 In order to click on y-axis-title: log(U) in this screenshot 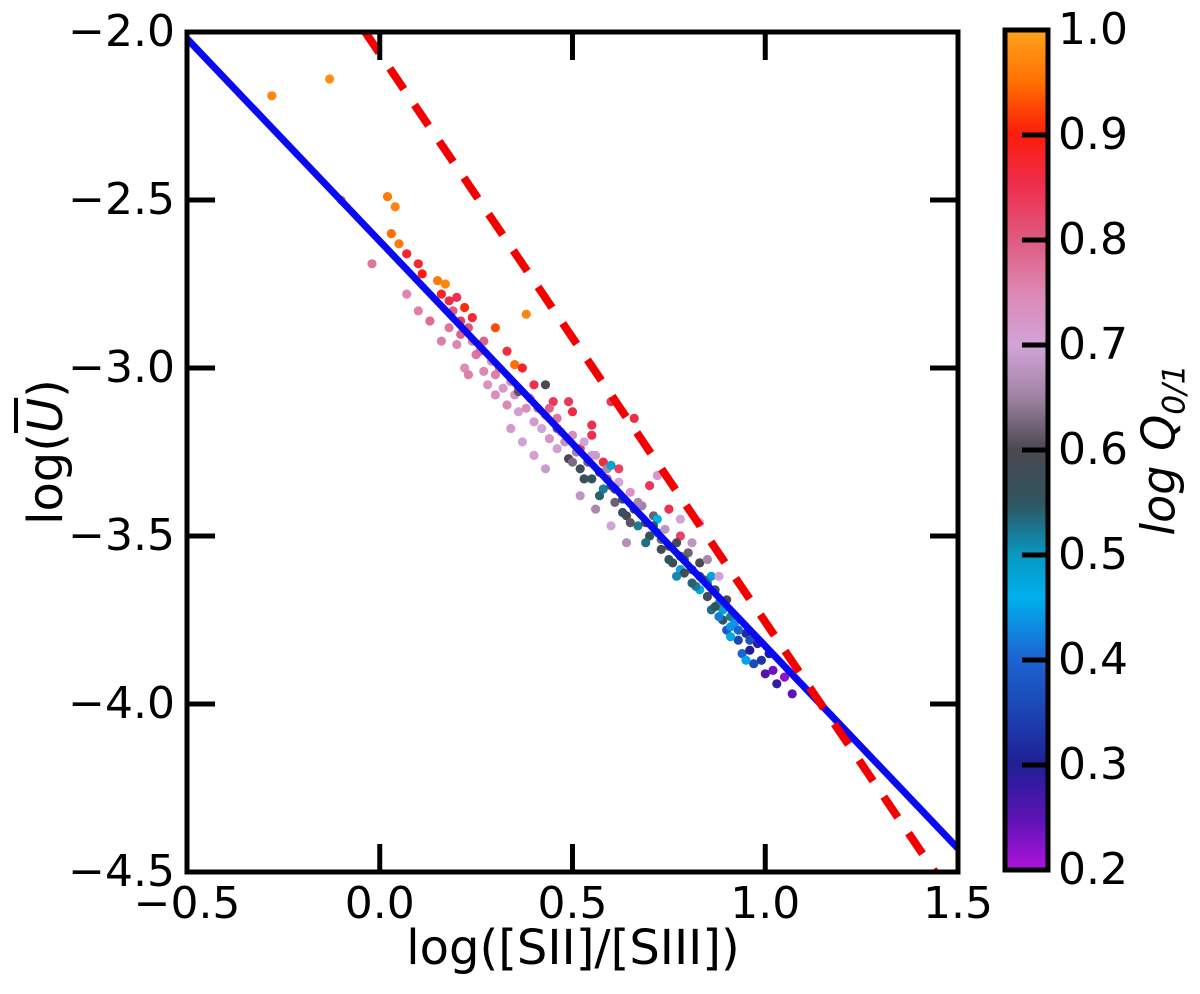, I will do `click(46, 452)`.